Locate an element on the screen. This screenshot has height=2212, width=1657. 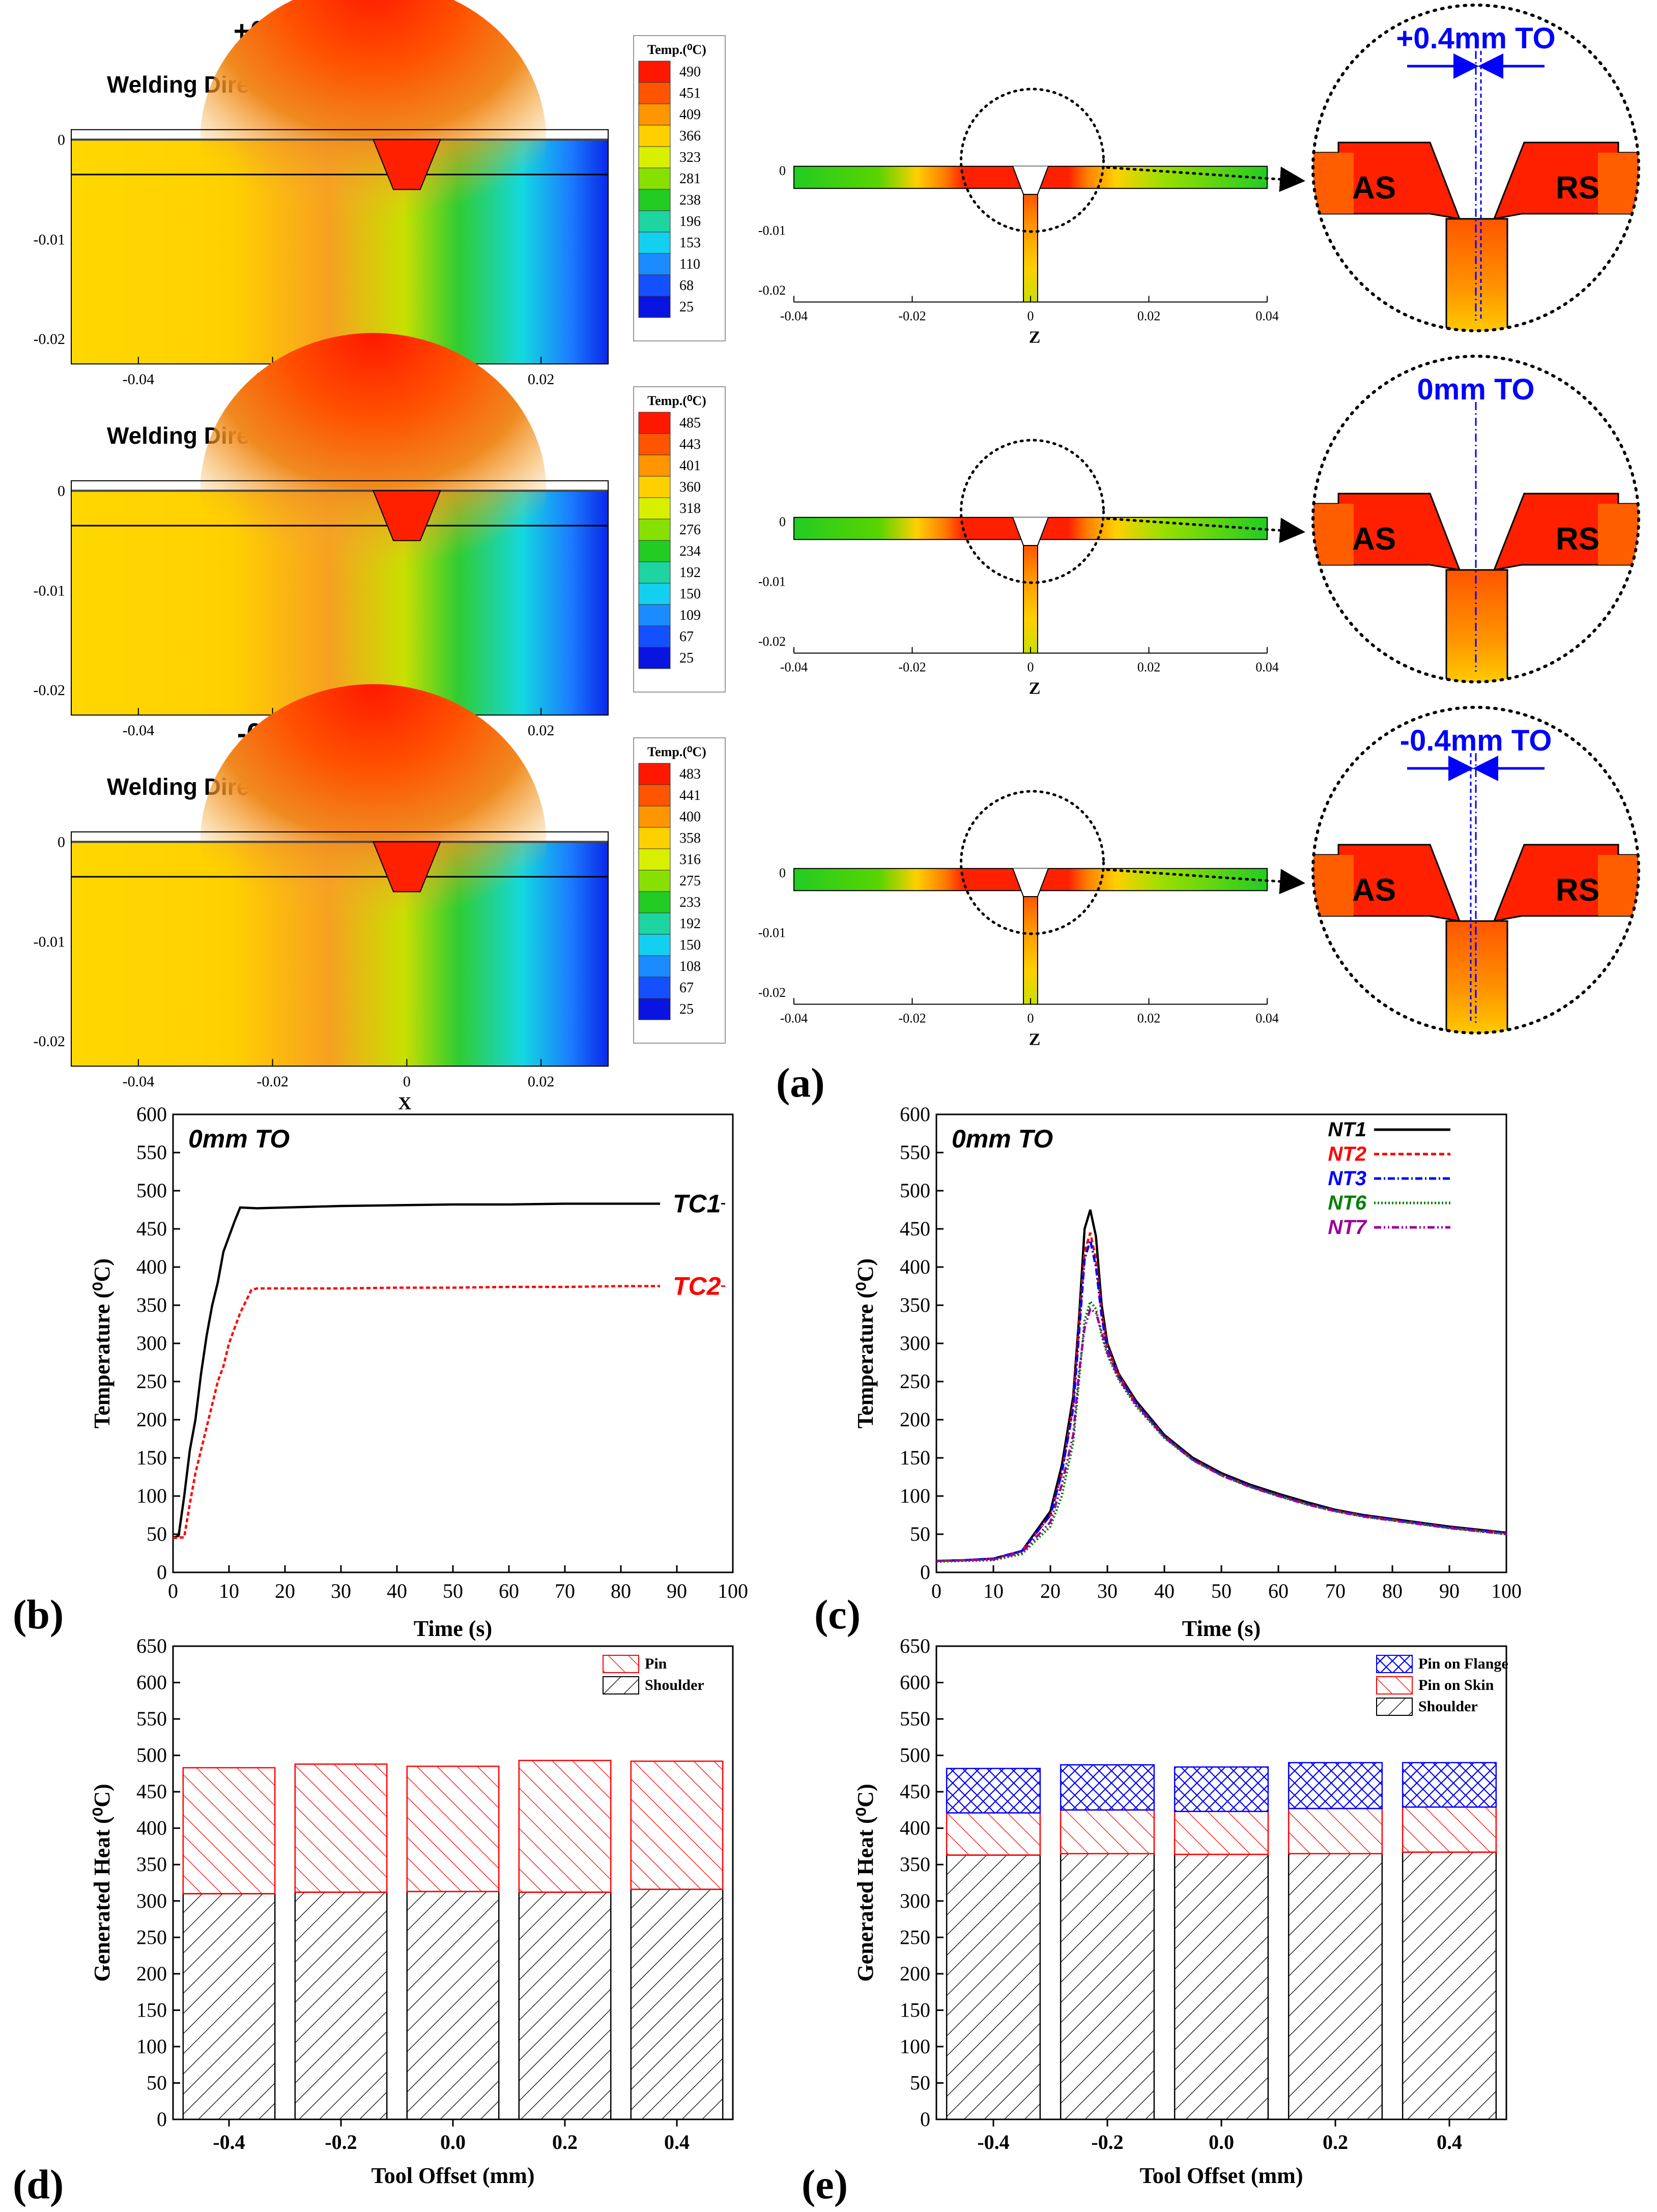
legend-value: 110 is located at coordinates (689, 264).